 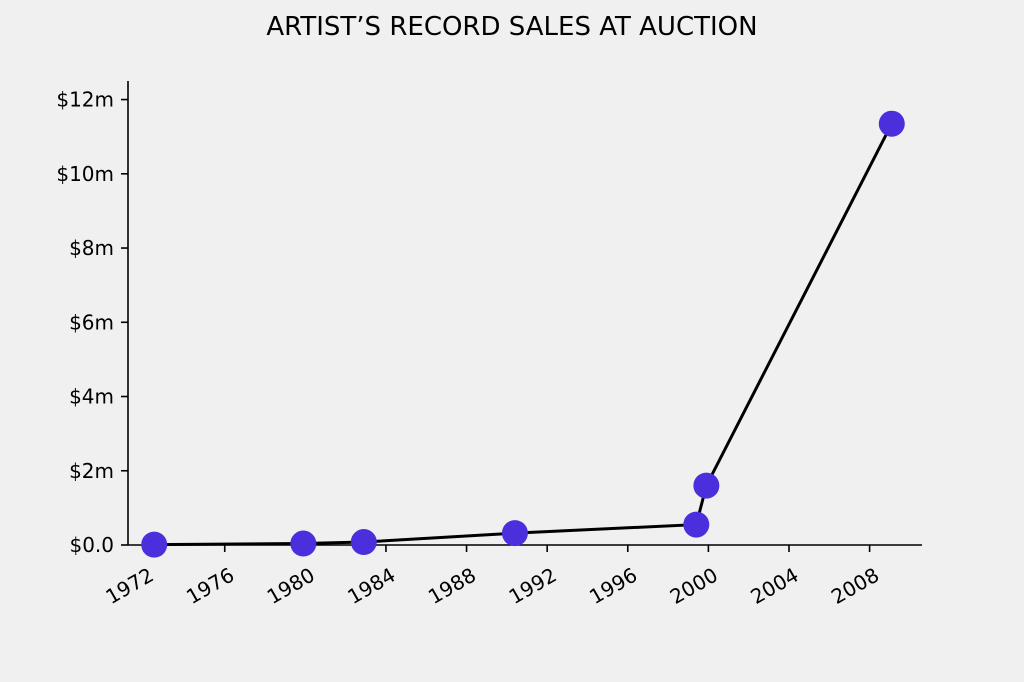 I want to click on x-tick-label: 1988, so click(x=452, y=586).